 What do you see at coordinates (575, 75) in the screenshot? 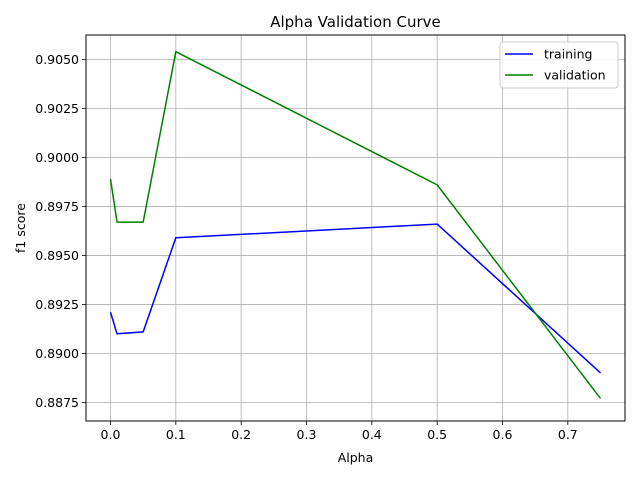
I see `legend-label-validation: validation` at bounding box center [575, 75].